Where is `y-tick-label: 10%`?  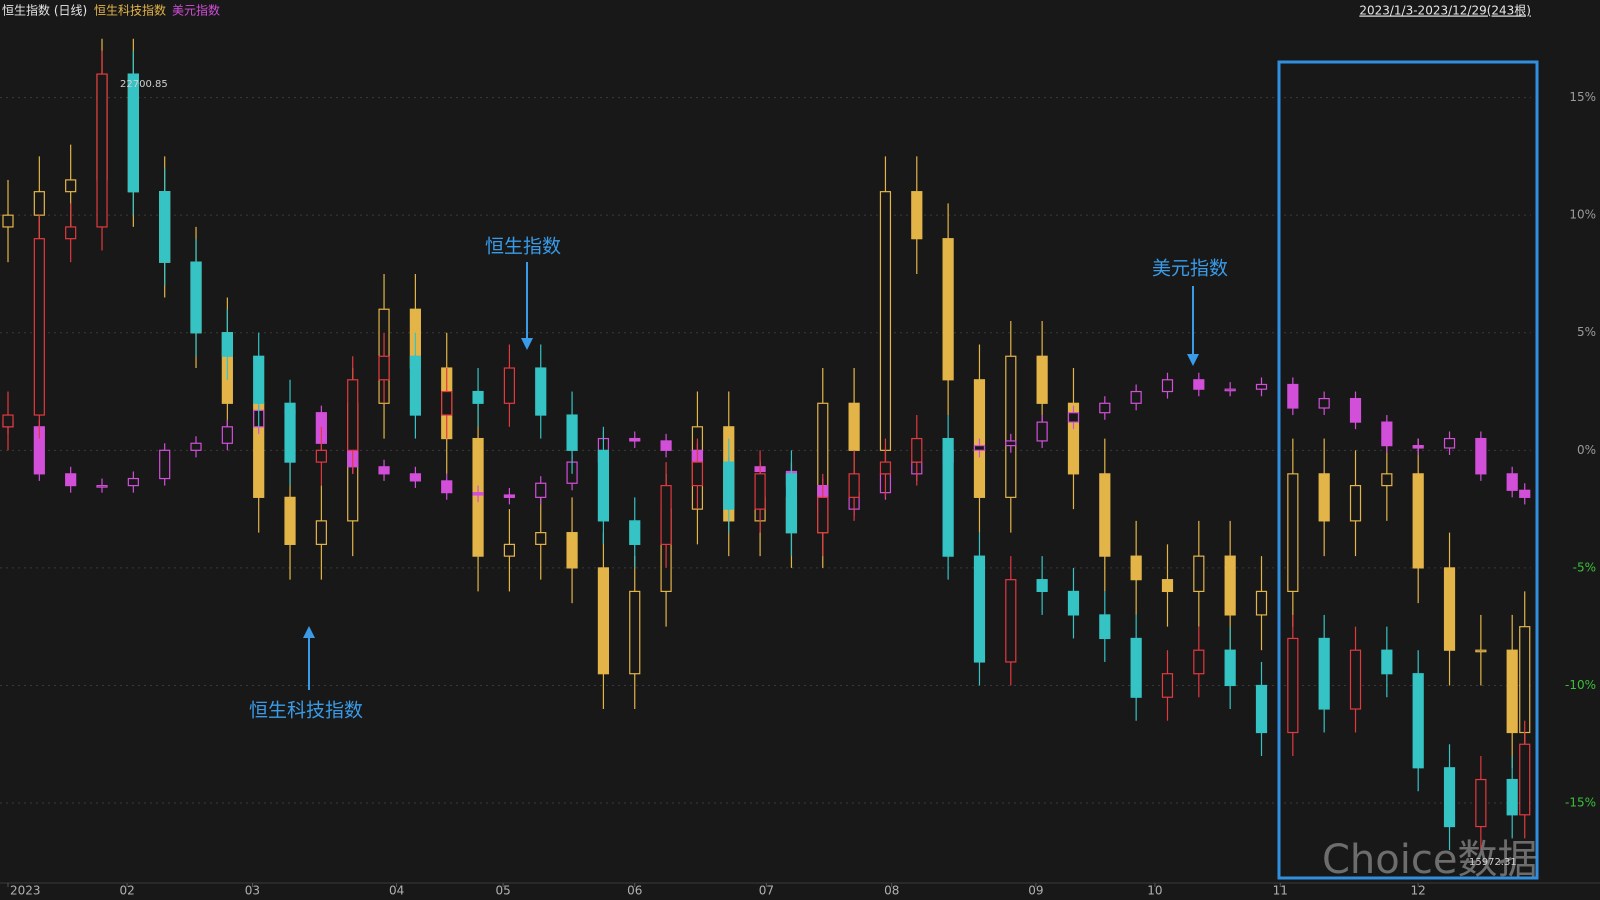 y-tick-label: 10% is located at coordinates (1582, 215).